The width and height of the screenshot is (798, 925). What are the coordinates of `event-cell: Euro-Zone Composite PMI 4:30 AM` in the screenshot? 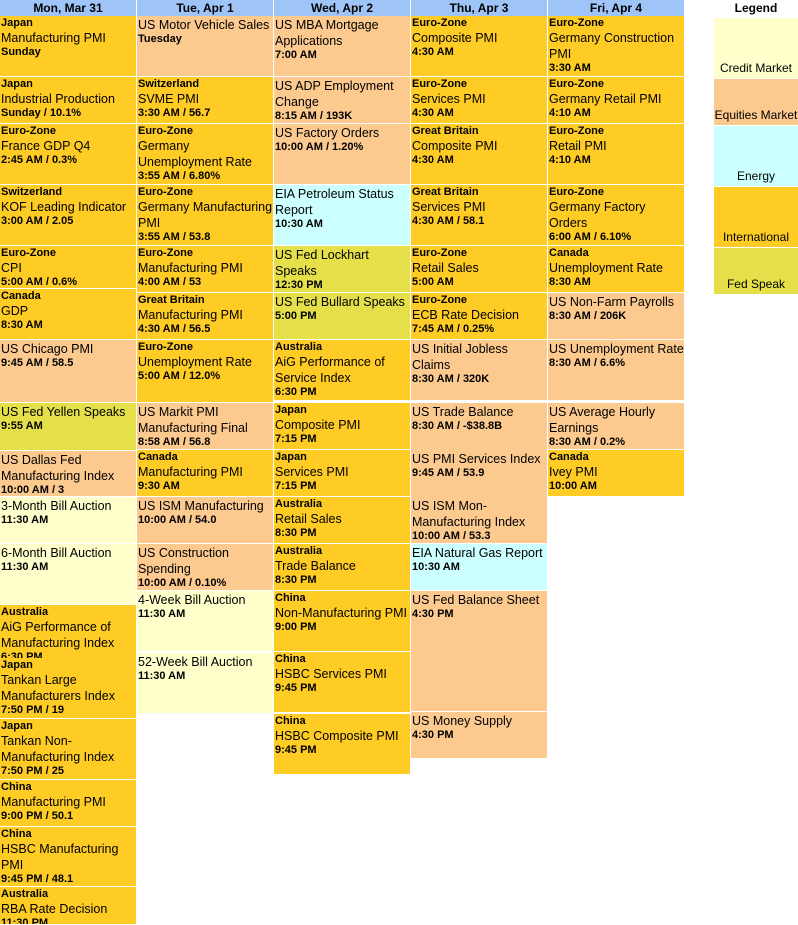 It's located at (479, 46).